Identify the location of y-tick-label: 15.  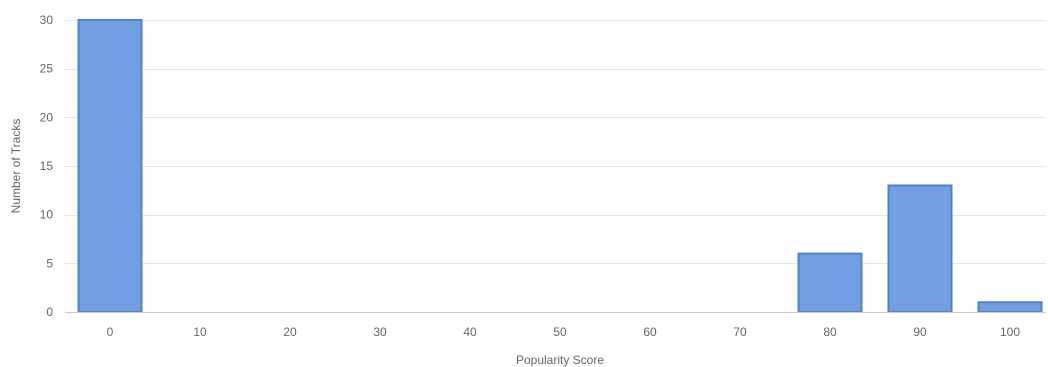
(47, 166).